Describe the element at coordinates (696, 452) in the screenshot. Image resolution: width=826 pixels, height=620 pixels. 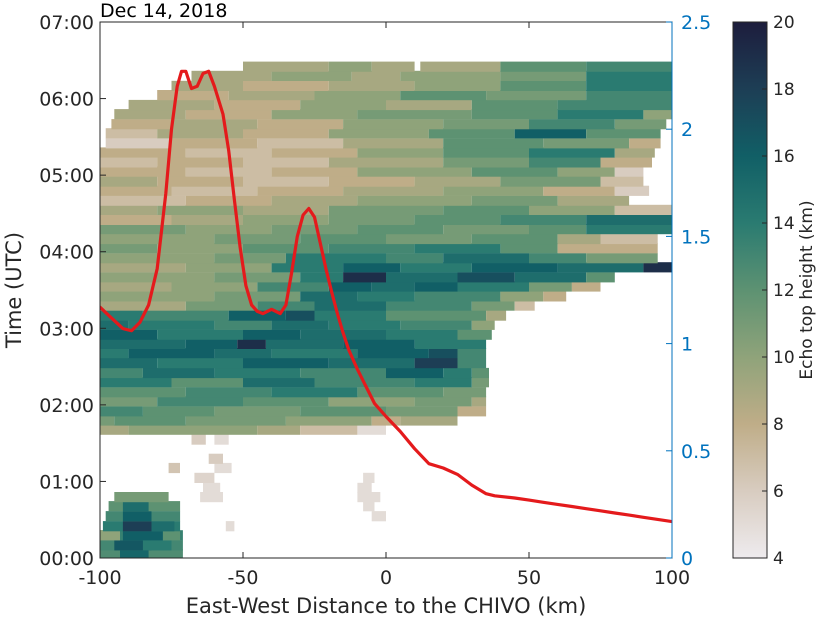
I see `y2-tick-label: 0.5` at that location.